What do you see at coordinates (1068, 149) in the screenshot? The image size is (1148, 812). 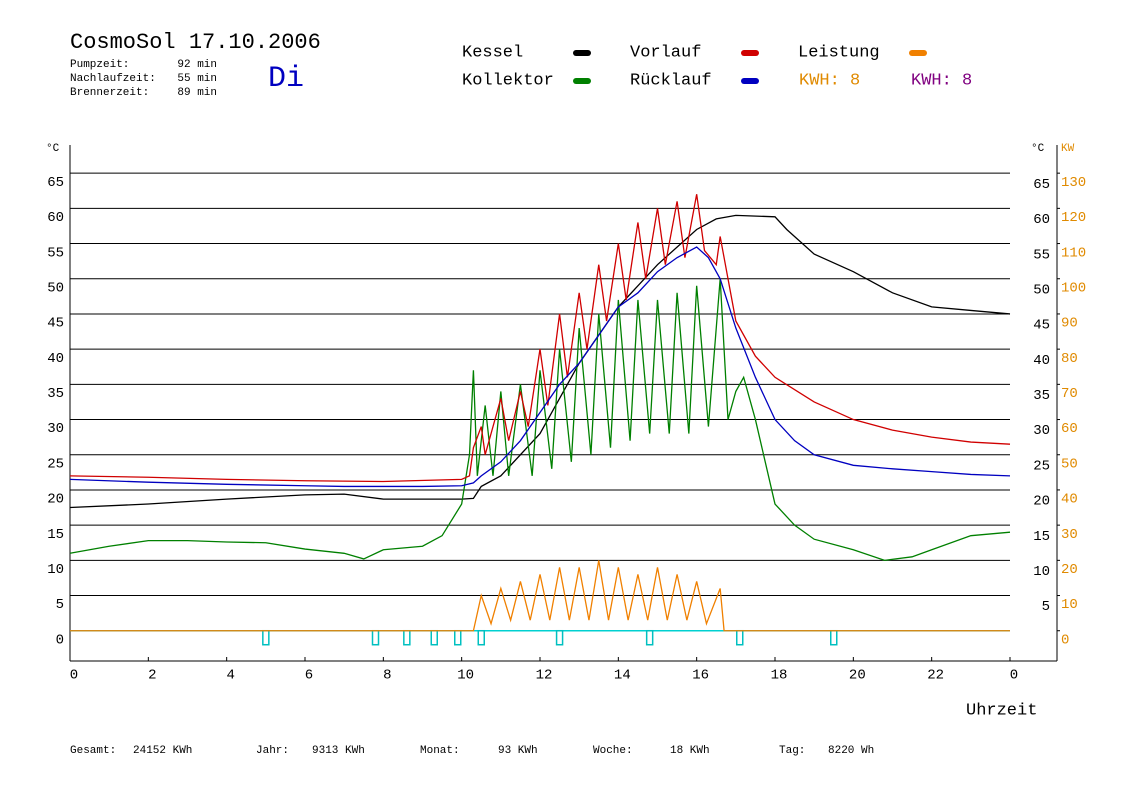 I see `y2-unit: KW` at bounding box center [1068, 149].